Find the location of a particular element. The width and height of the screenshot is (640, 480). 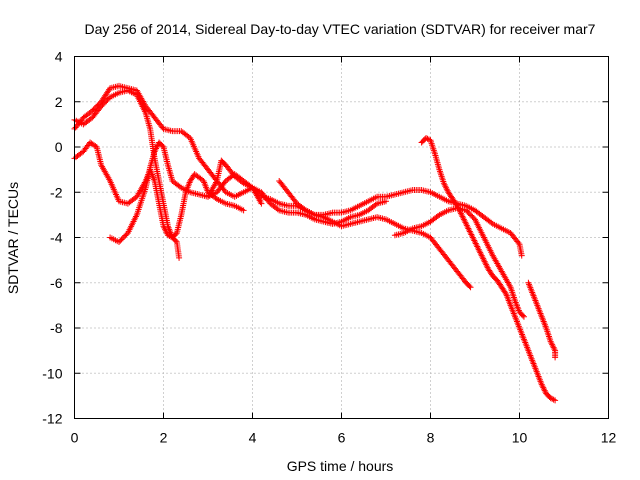

y-tick-label: -12 is located at coordinates (52, 419).